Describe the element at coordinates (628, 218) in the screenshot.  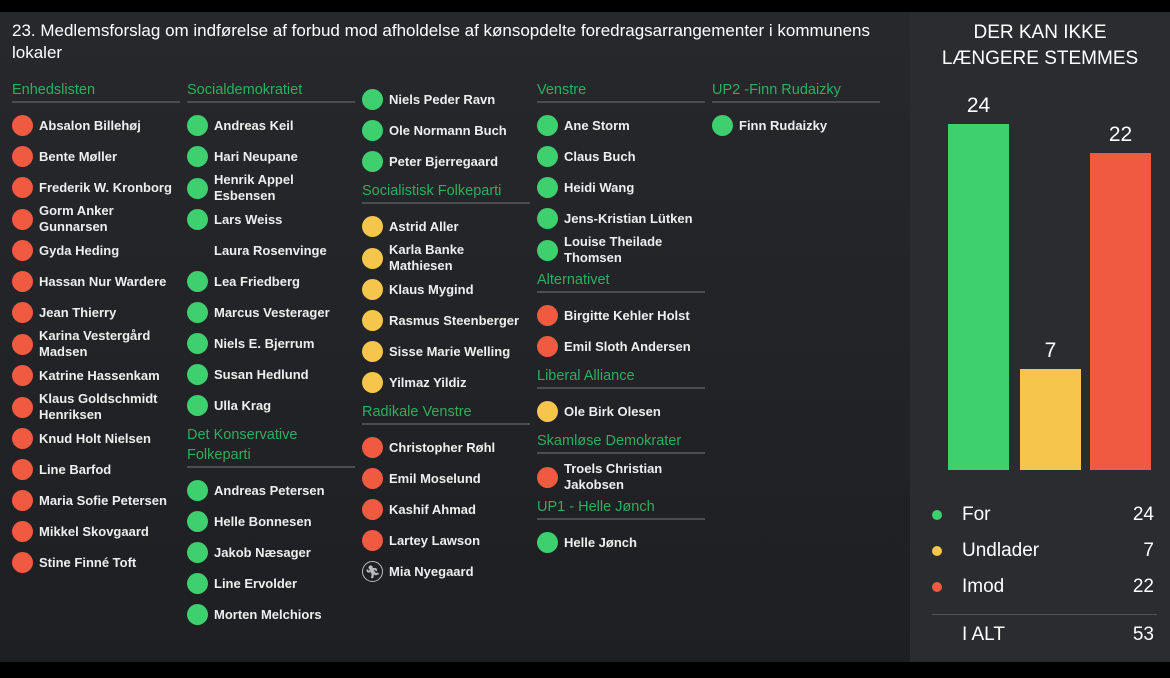
I see `member-name: Jens-Kristian Lütken` at that location.